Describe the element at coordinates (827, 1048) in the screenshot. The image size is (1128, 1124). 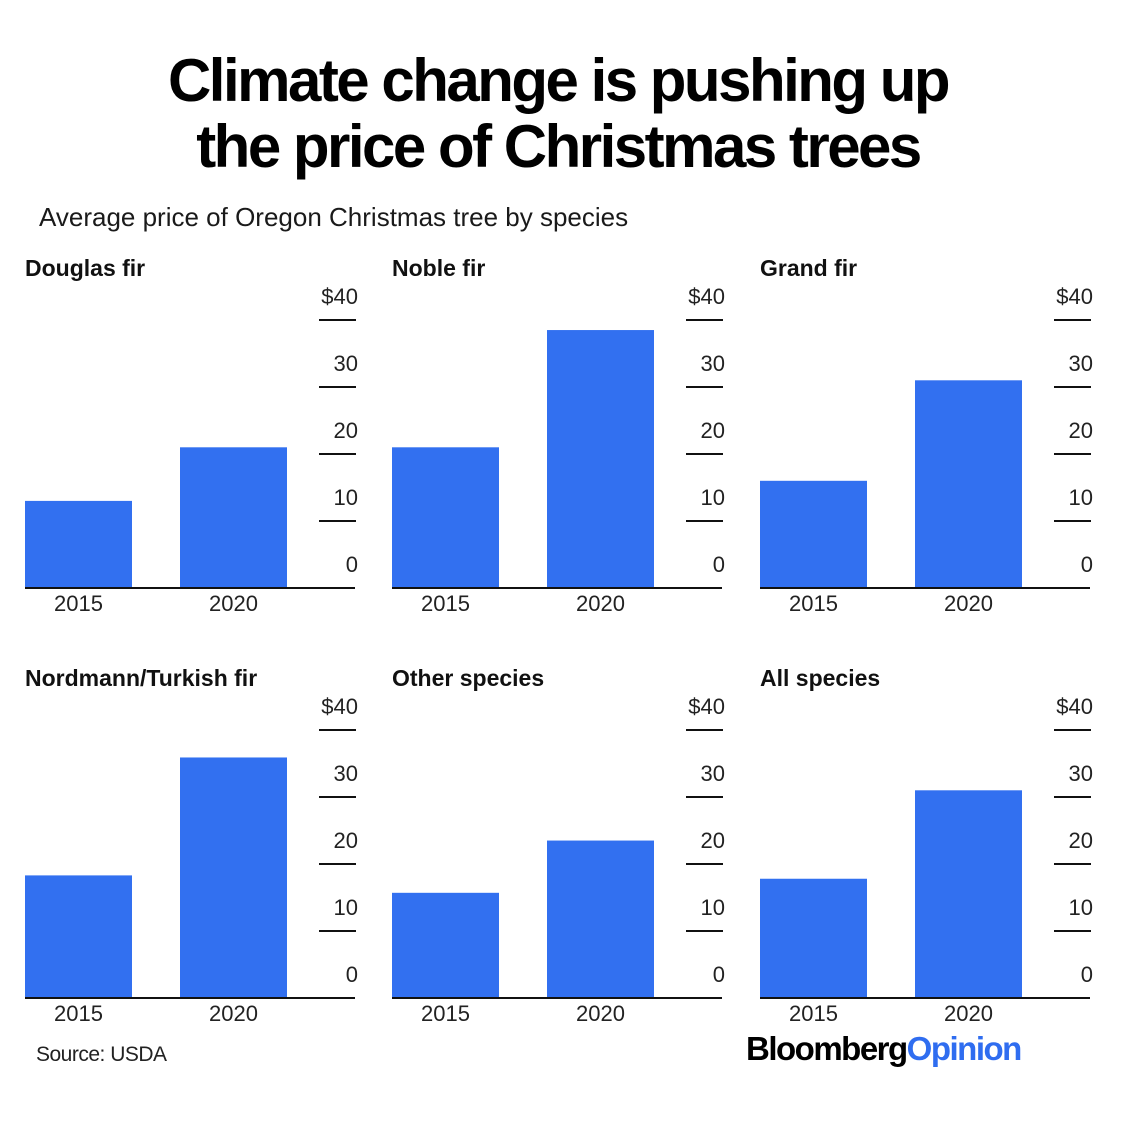
I see `brand-part-1: Bloomberg` at that location.